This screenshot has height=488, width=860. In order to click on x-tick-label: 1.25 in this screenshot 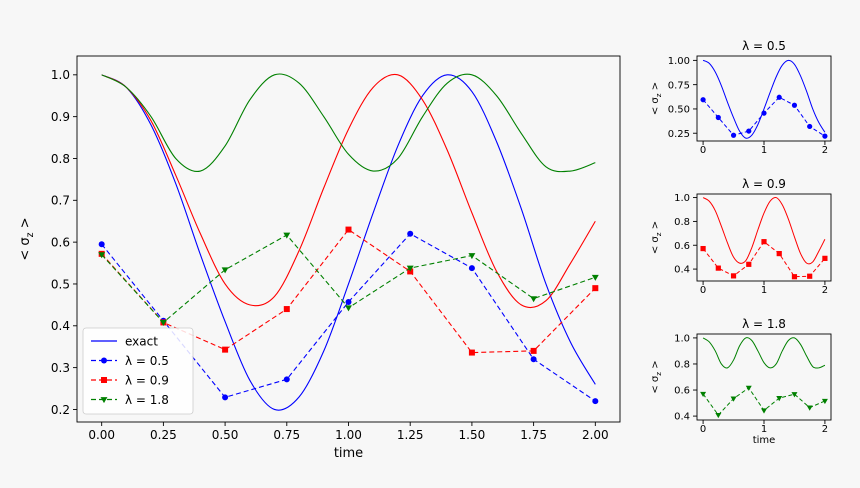, I will do `click(410, 435)`.